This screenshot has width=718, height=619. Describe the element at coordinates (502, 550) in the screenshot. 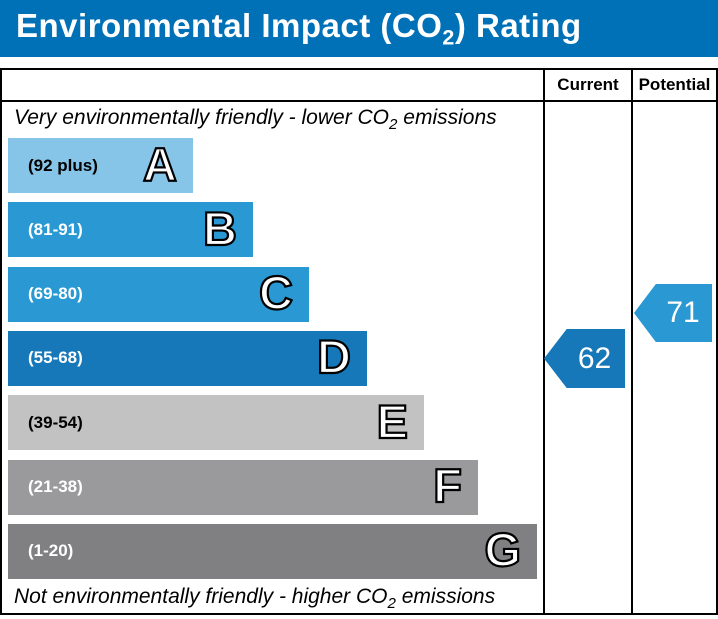

I see `band-letter: G` at that location.